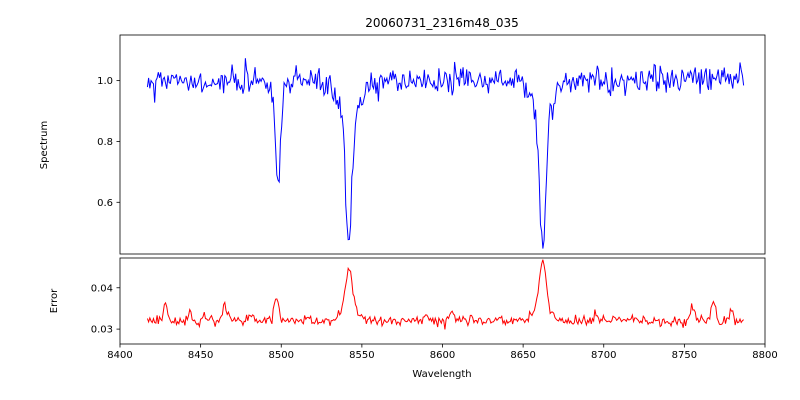 This screenshot has width=800, height=400. Describe the element at coordinates (281, 355) in the screenshot. I see `x-tick-label: 8500` at that location.